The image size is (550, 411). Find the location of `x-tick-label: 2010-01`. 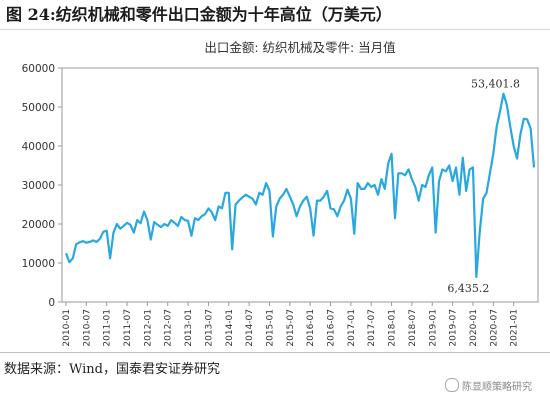

x-tick-label: 2010-01 is located at coordinates (67, 328).